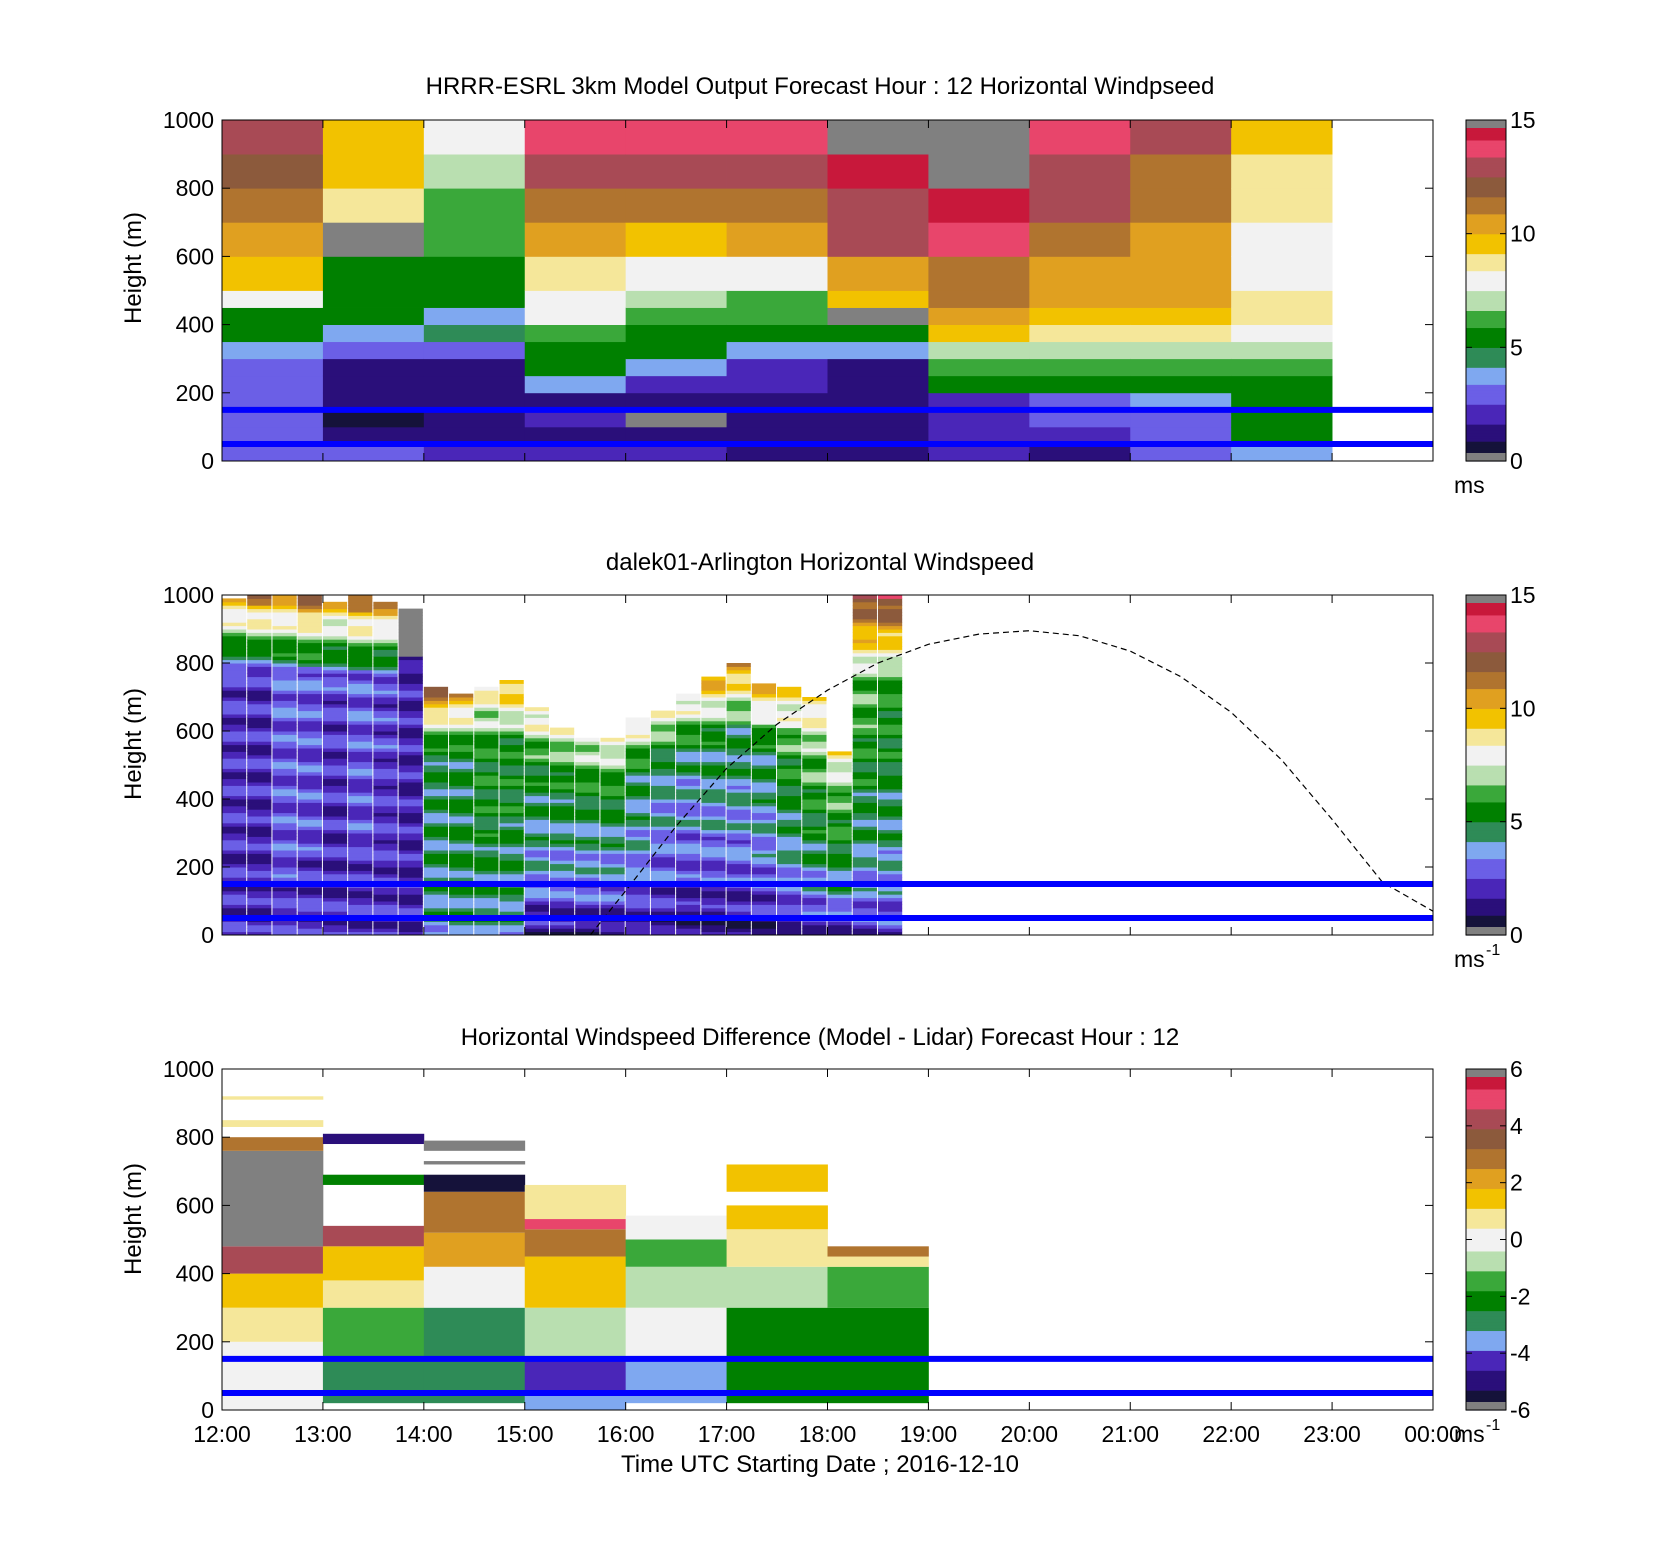 This screenshot has width=1680, height=1561. I want to click on x-tick-label: 22:00, so click(1231, 1434).